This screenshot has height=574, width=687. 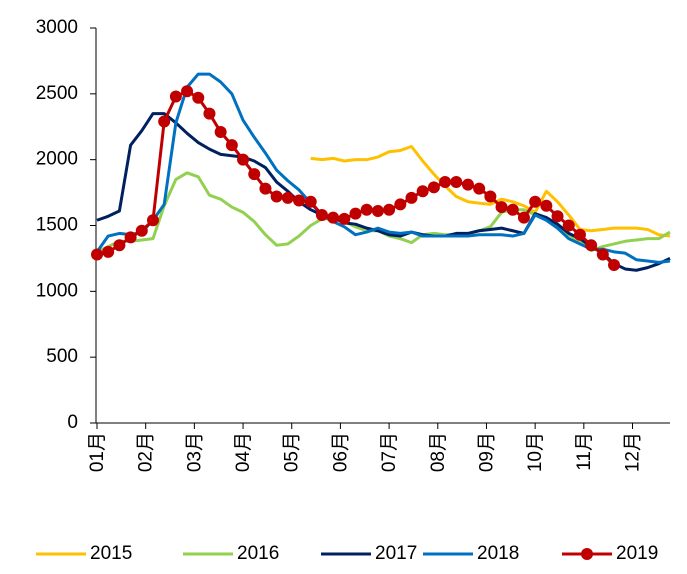 I want to click on x-tick-label: 05月, so click(x=292, y=452).